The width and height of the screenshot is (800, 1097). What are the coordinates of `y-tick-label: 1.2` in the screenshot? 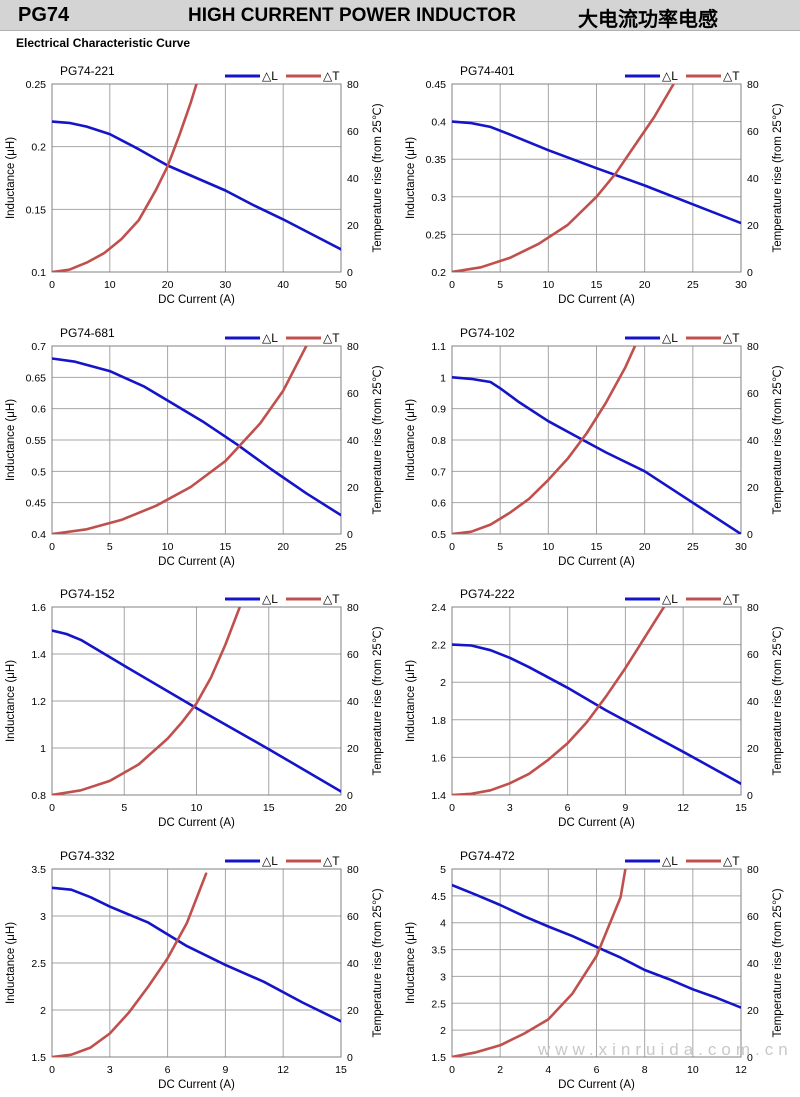 It's located at (38, 702).